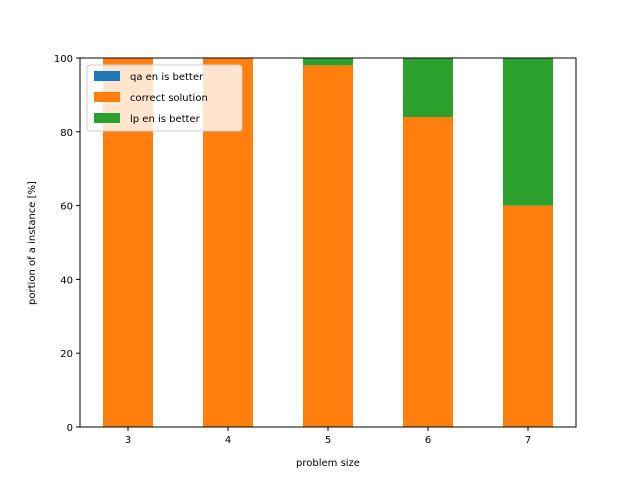 The width and height of the screenshot is (640, 480). What do you see at coordinates (165, 119) in the screenshot?
I see `legend-label-2: lp en is better` at bounding box center [165, 119].